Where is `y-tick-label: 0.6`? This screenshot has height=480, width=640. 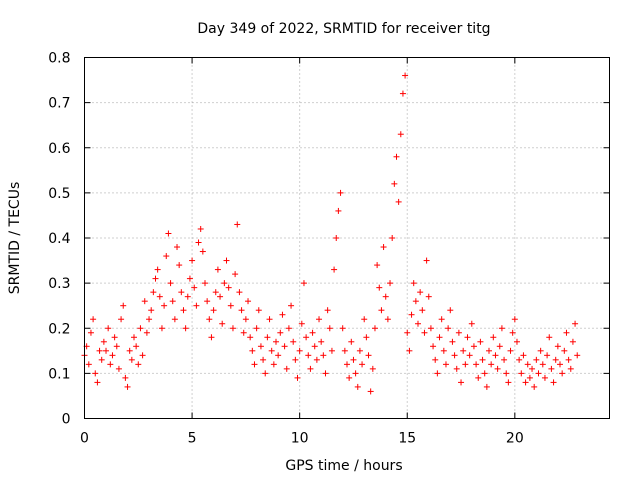
y-tick-label: 0.6 is located at coordinates (59, 149).